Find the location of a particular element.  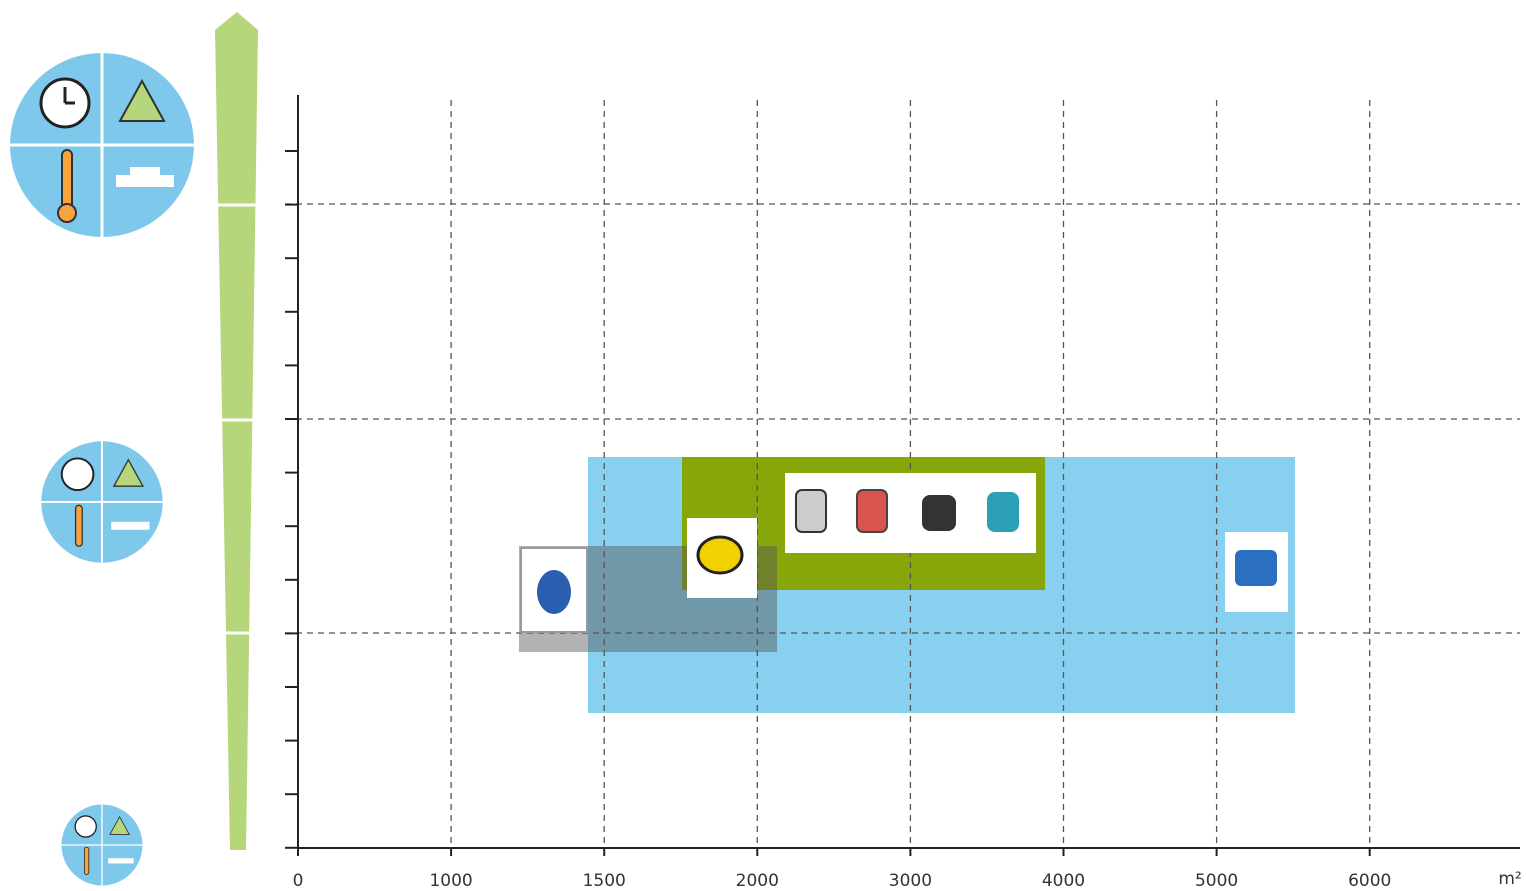

x-tick-label: 2000 is located at coordinates (757, 881).